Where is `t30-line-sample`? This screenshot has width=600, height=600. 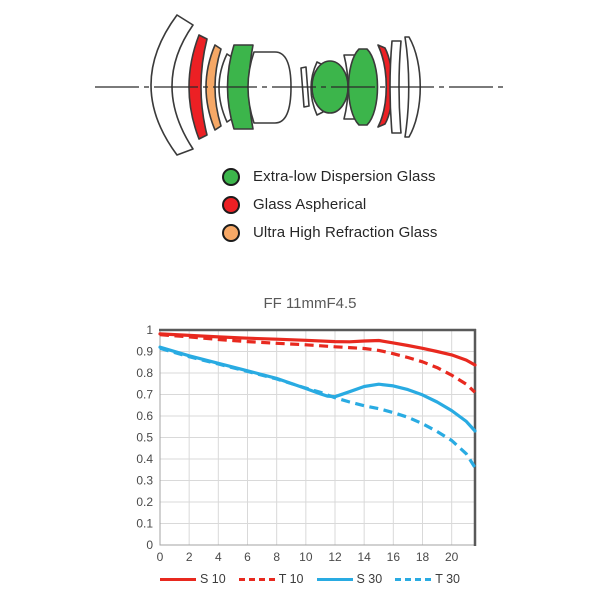 t30-line-sample is located at coordinates (413, 579).